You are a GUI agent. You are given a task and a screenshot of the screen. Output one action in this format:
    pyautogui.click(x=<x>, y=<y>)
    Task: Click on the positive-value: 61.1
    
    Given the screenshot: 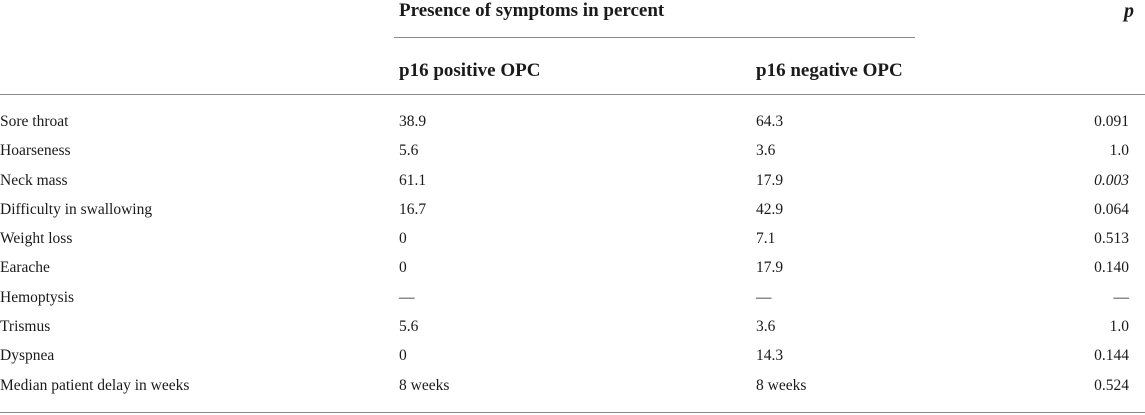 What is the action you would take?
    pyautogui.click(x=413, y=180)
    